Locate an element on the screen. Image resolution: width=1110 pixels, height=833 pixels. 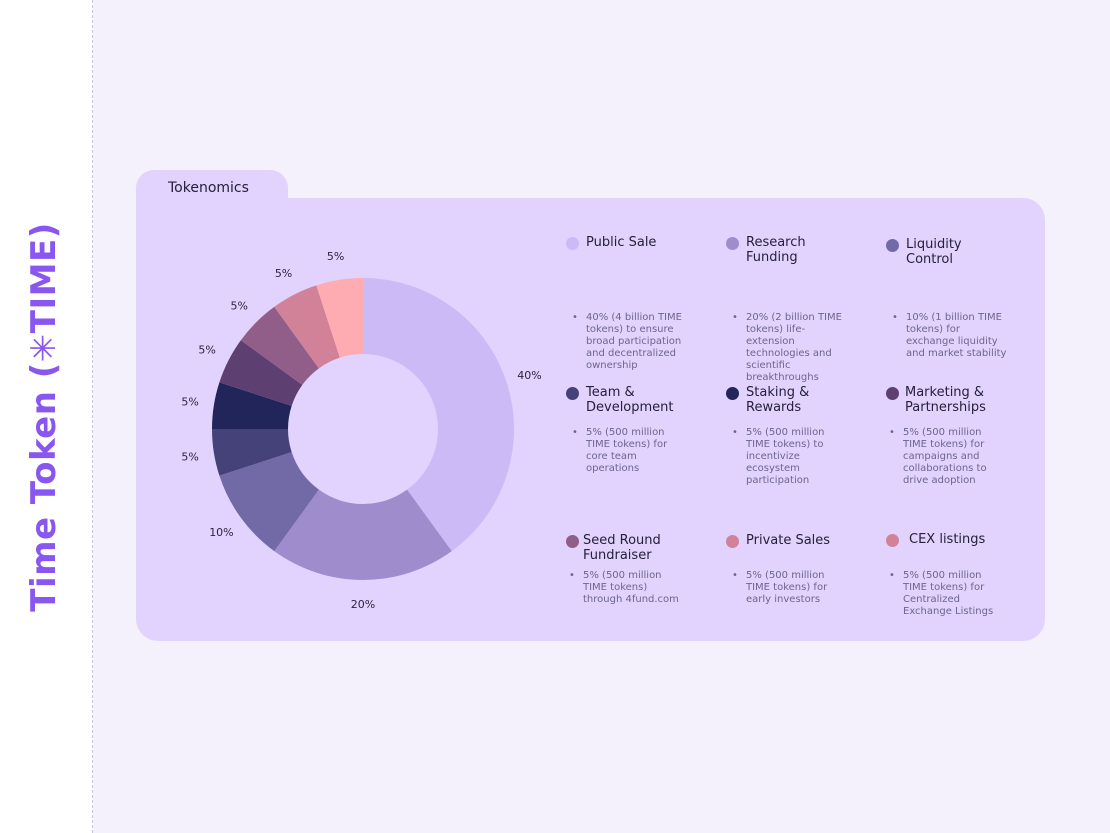
legend-name: Marketing & Partnerships is located at coordinates (945, 400).